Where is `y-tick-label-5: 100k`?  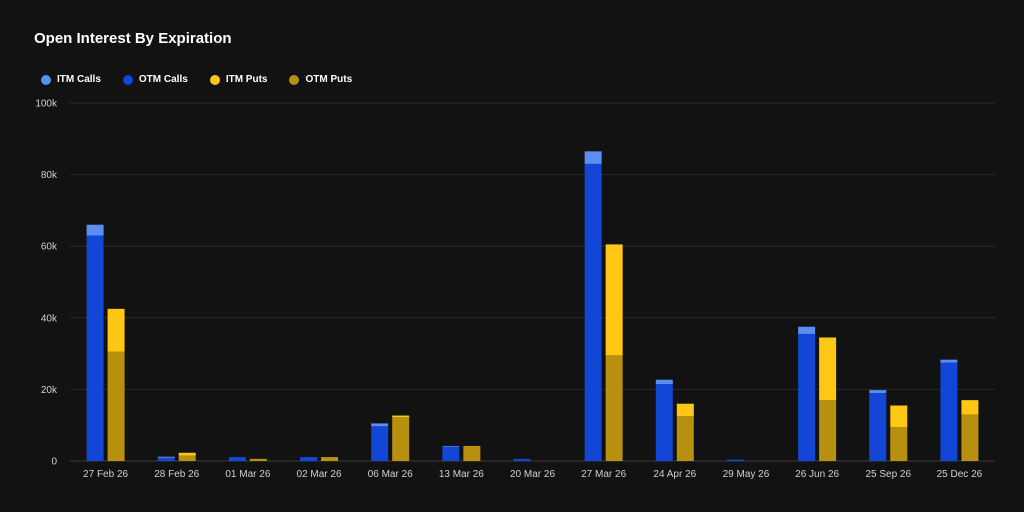 y-tick-label-5: 100k is located at coordinates (46, 104).